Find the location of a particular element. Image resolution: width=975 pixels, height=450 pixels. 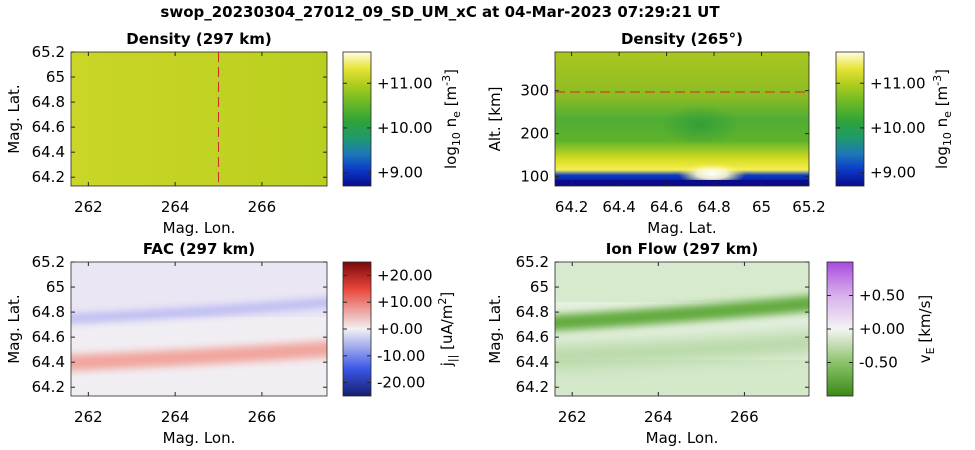

heatmap-ion-flow-top is located at coordinates (682, 282).